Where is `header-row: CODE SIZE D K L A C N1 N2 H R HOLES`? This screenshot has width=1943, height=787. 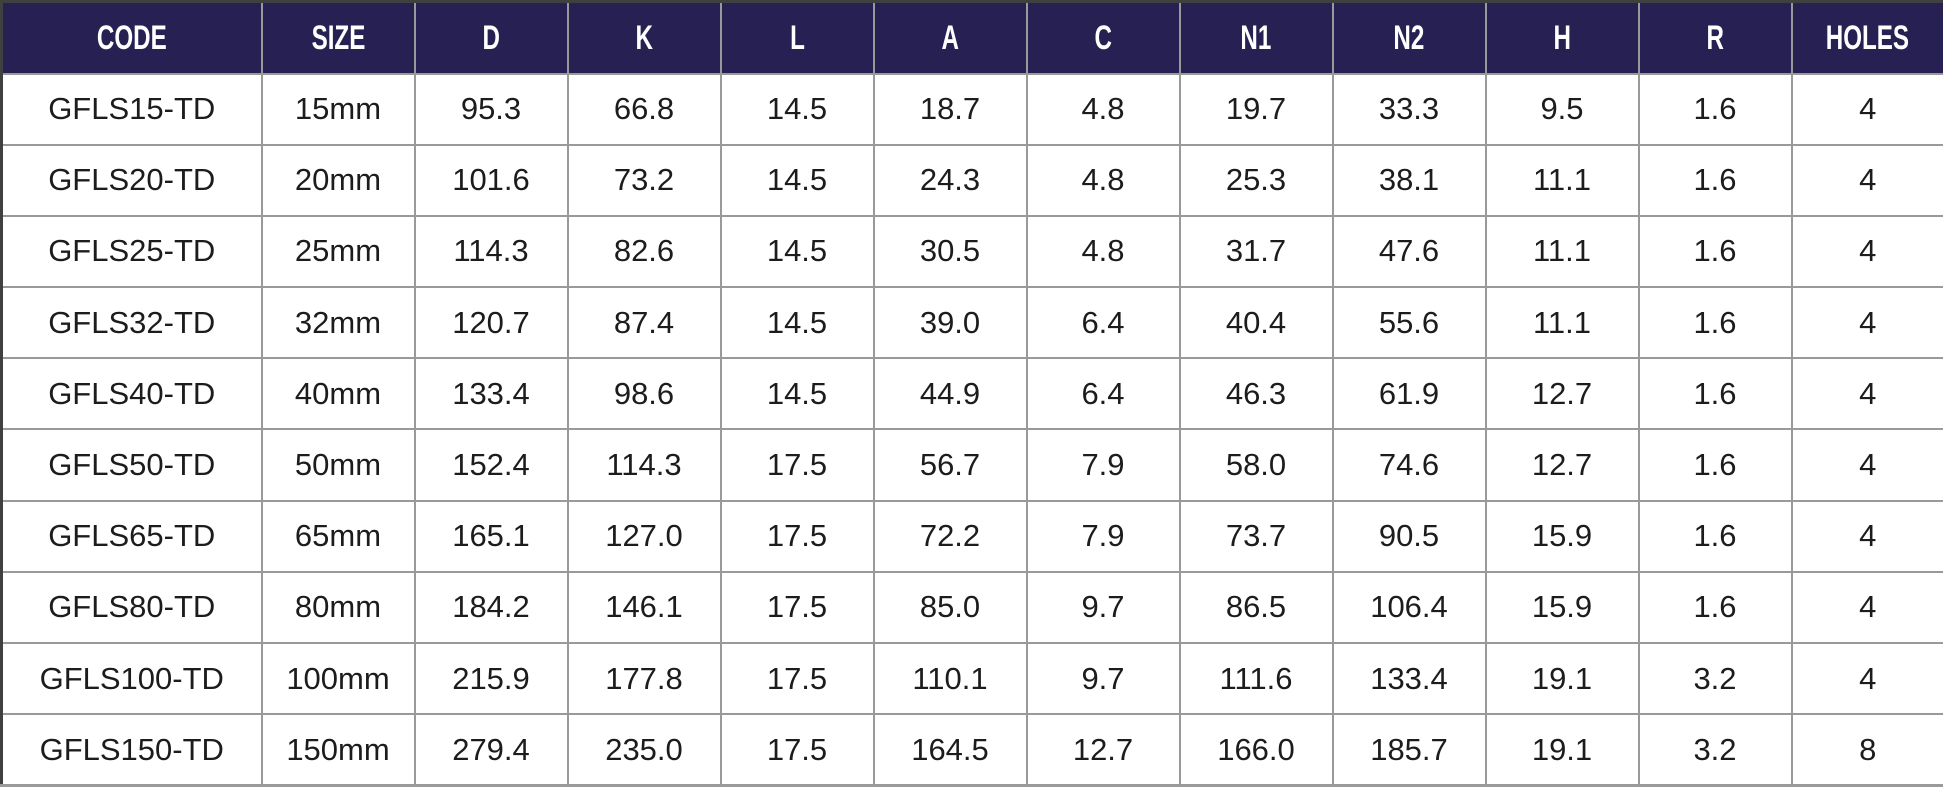 header-row: CODE SIZE D K L A C N1 N2 H R HOLES is located at coordinates (971, 37).